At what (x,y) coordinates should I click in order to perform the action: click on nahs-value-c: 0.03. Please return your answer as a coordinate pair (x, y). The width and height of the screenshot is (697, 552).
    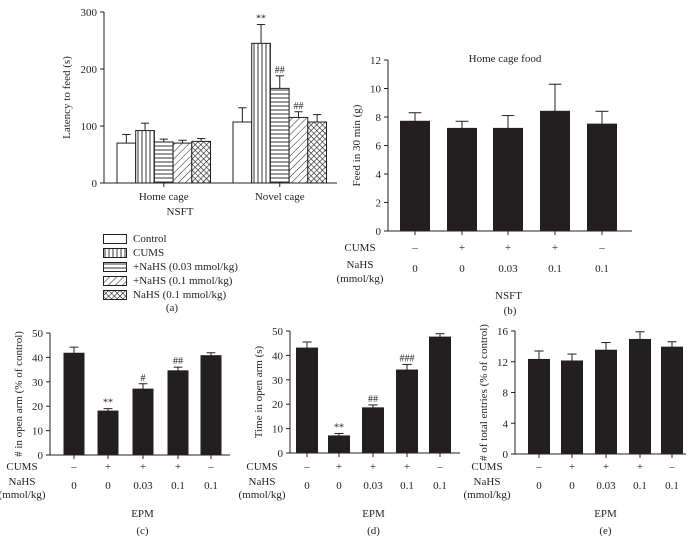
    Looking at the image, I should click on (143, 486).